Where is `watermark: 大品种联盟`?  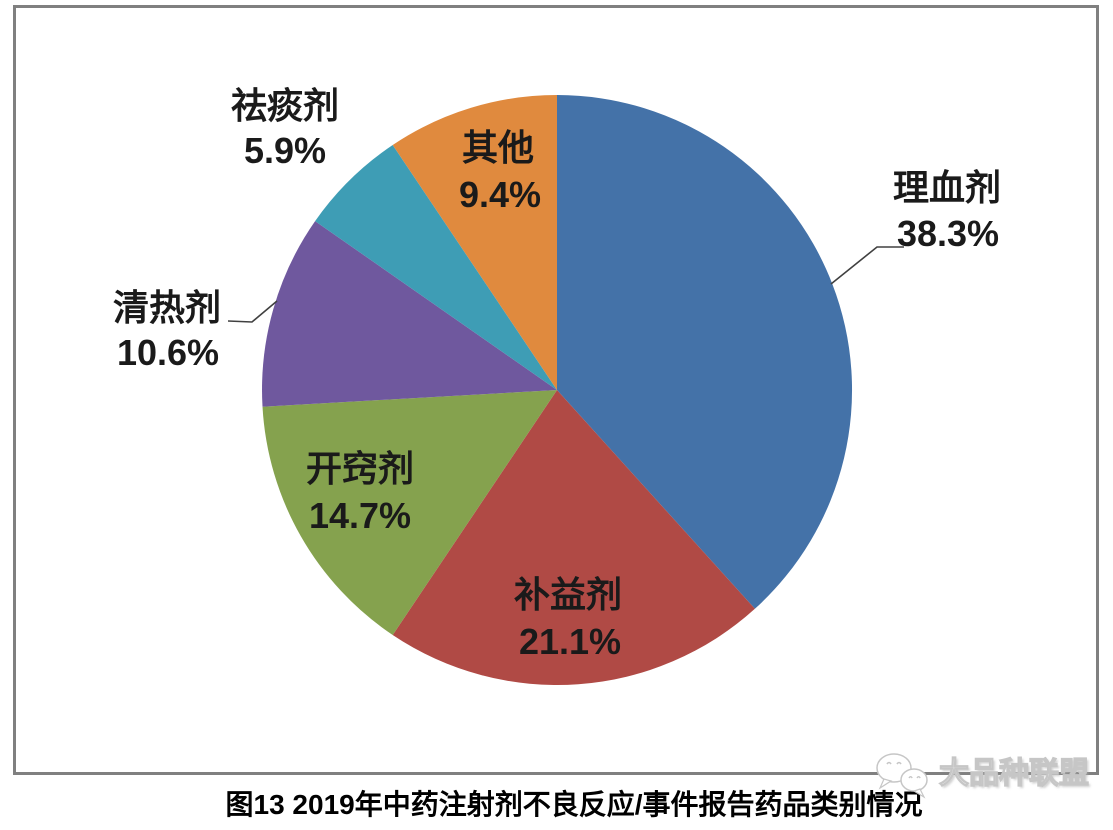
watermark: 大品种联盟 is located at coordinates (981, 774).